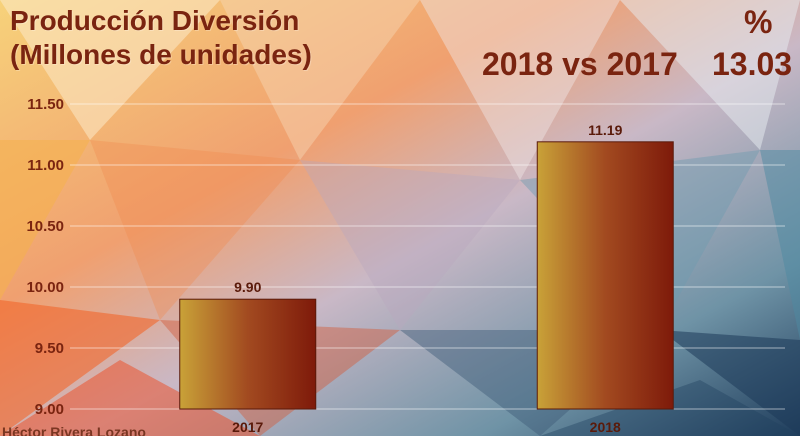 Image resolution: width=800 pixels, height=436 pixels. I want to click on comparison-label: 2018 vs 2017, so click(580, 64).